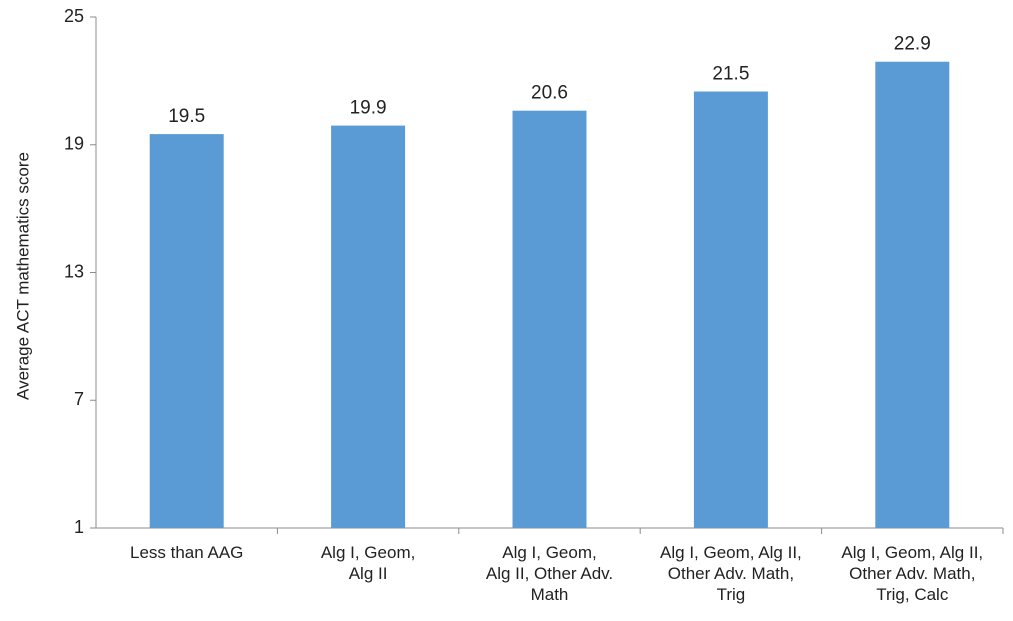 This screenshot has width=1013, height=621. I want to click on data-label: 19.9, so click(368, 108).